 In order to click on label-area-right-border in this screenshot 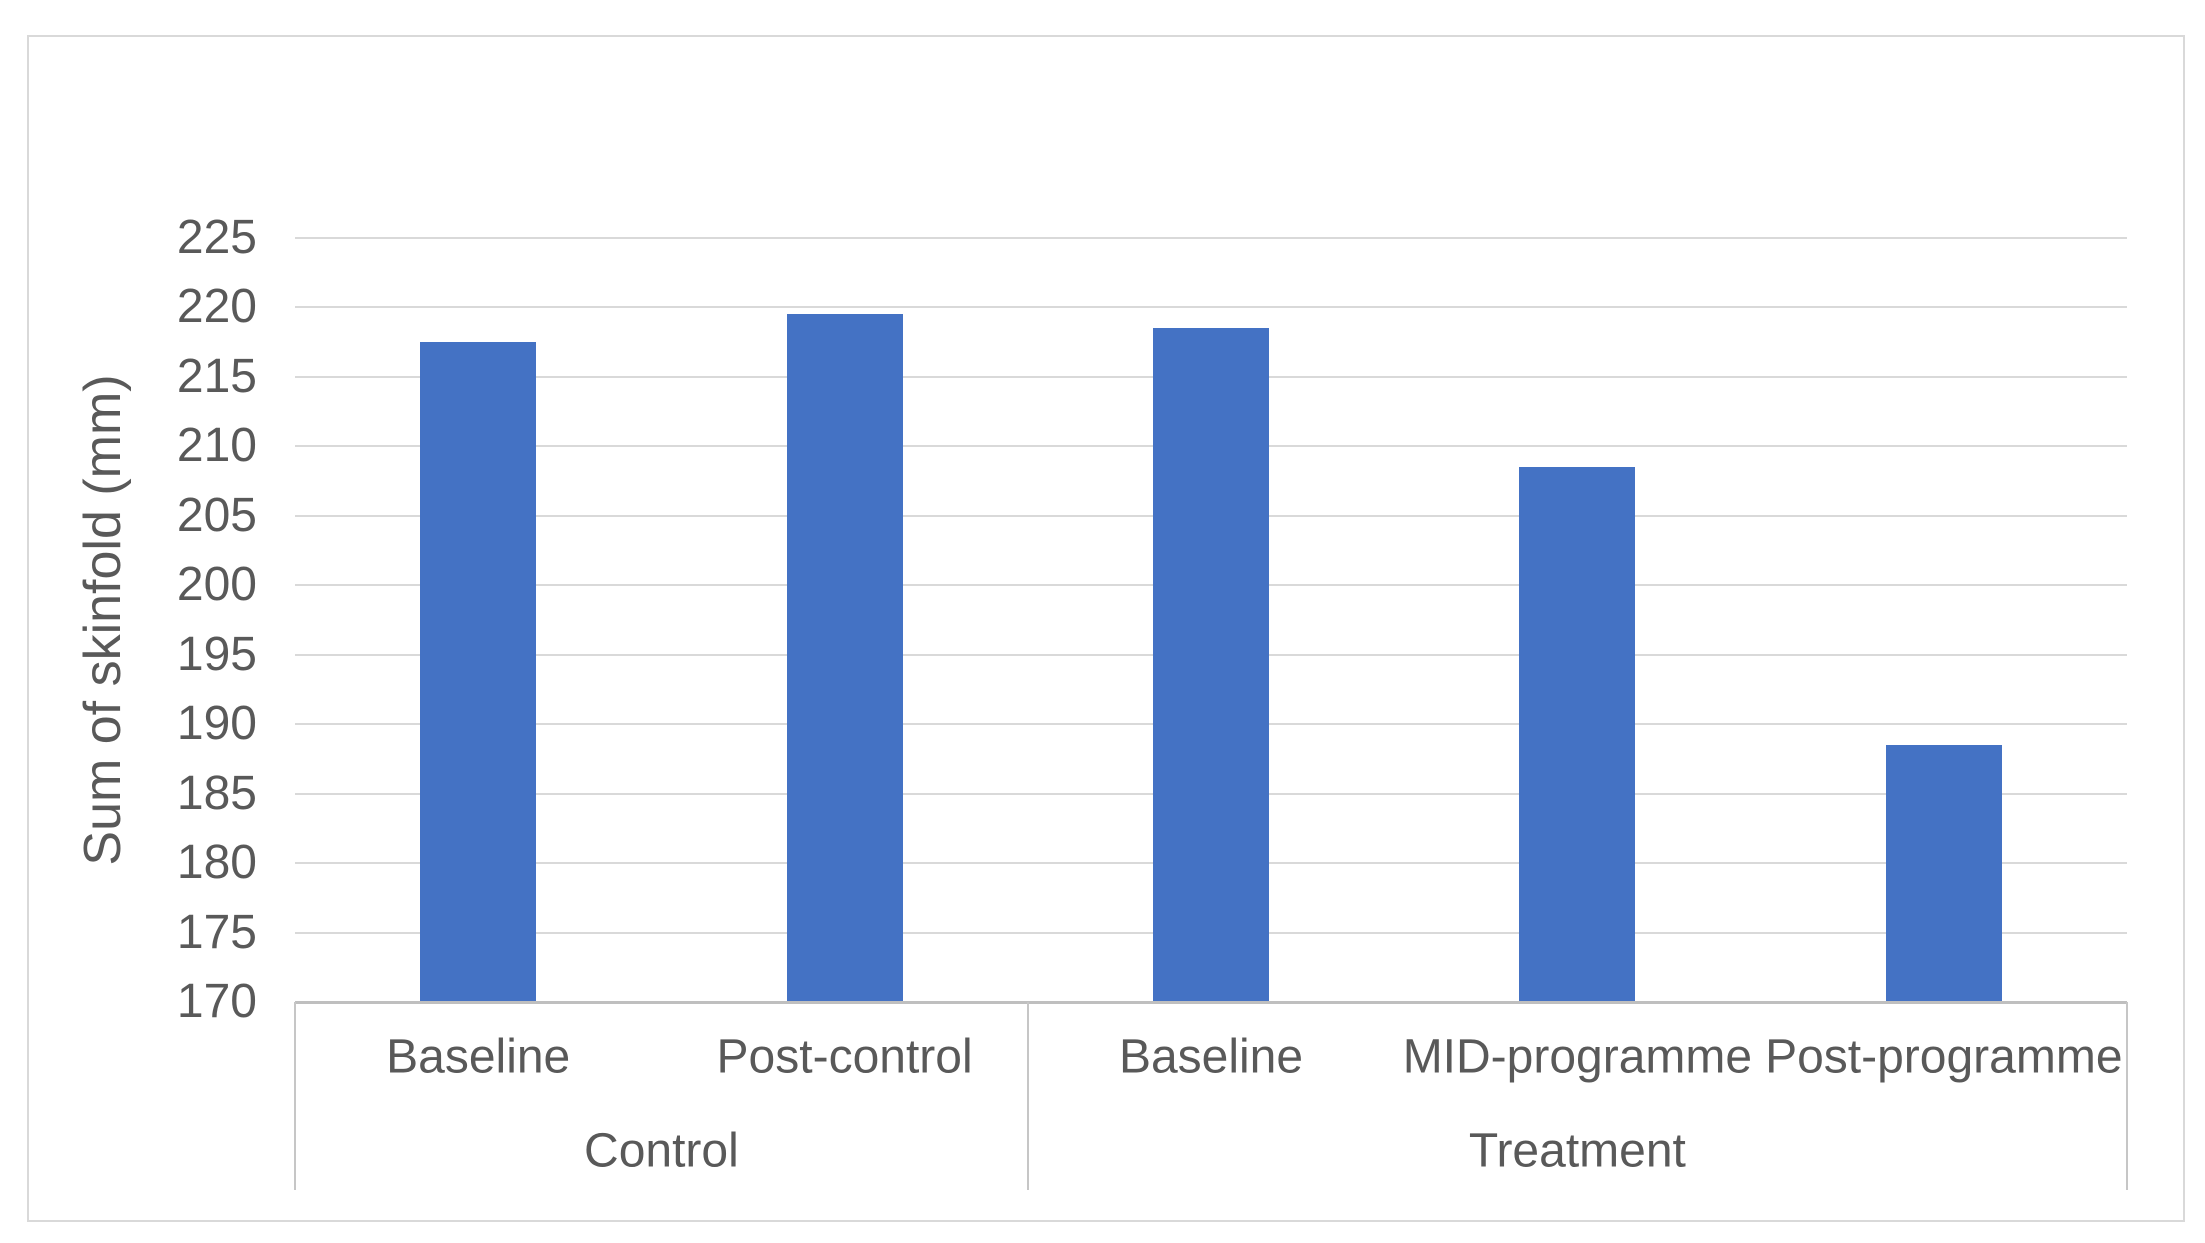, I will do `click(2127, 1096)`.